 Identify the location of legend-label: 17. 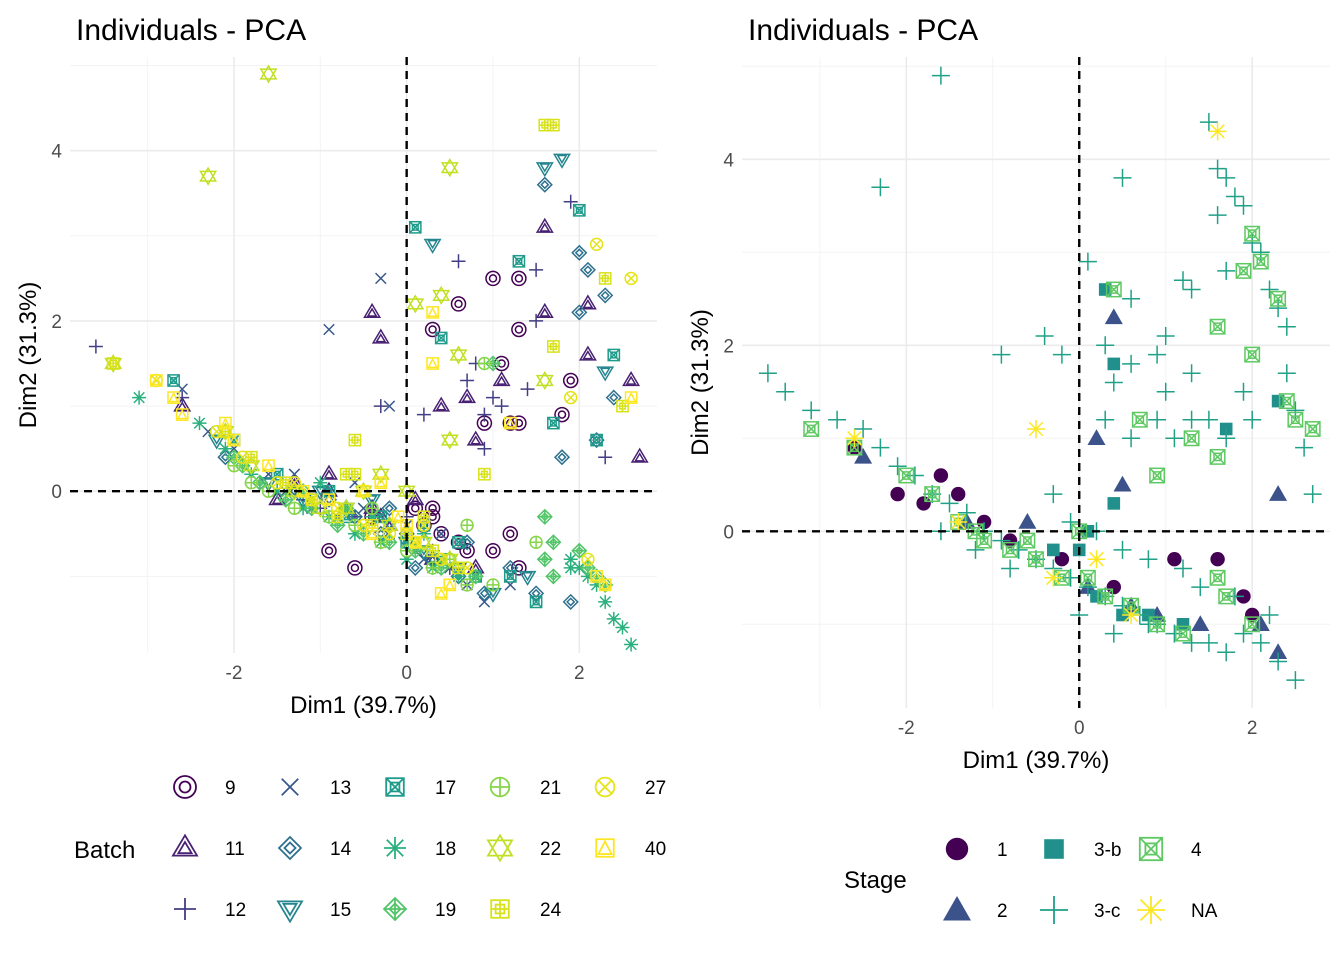
(445, 788).